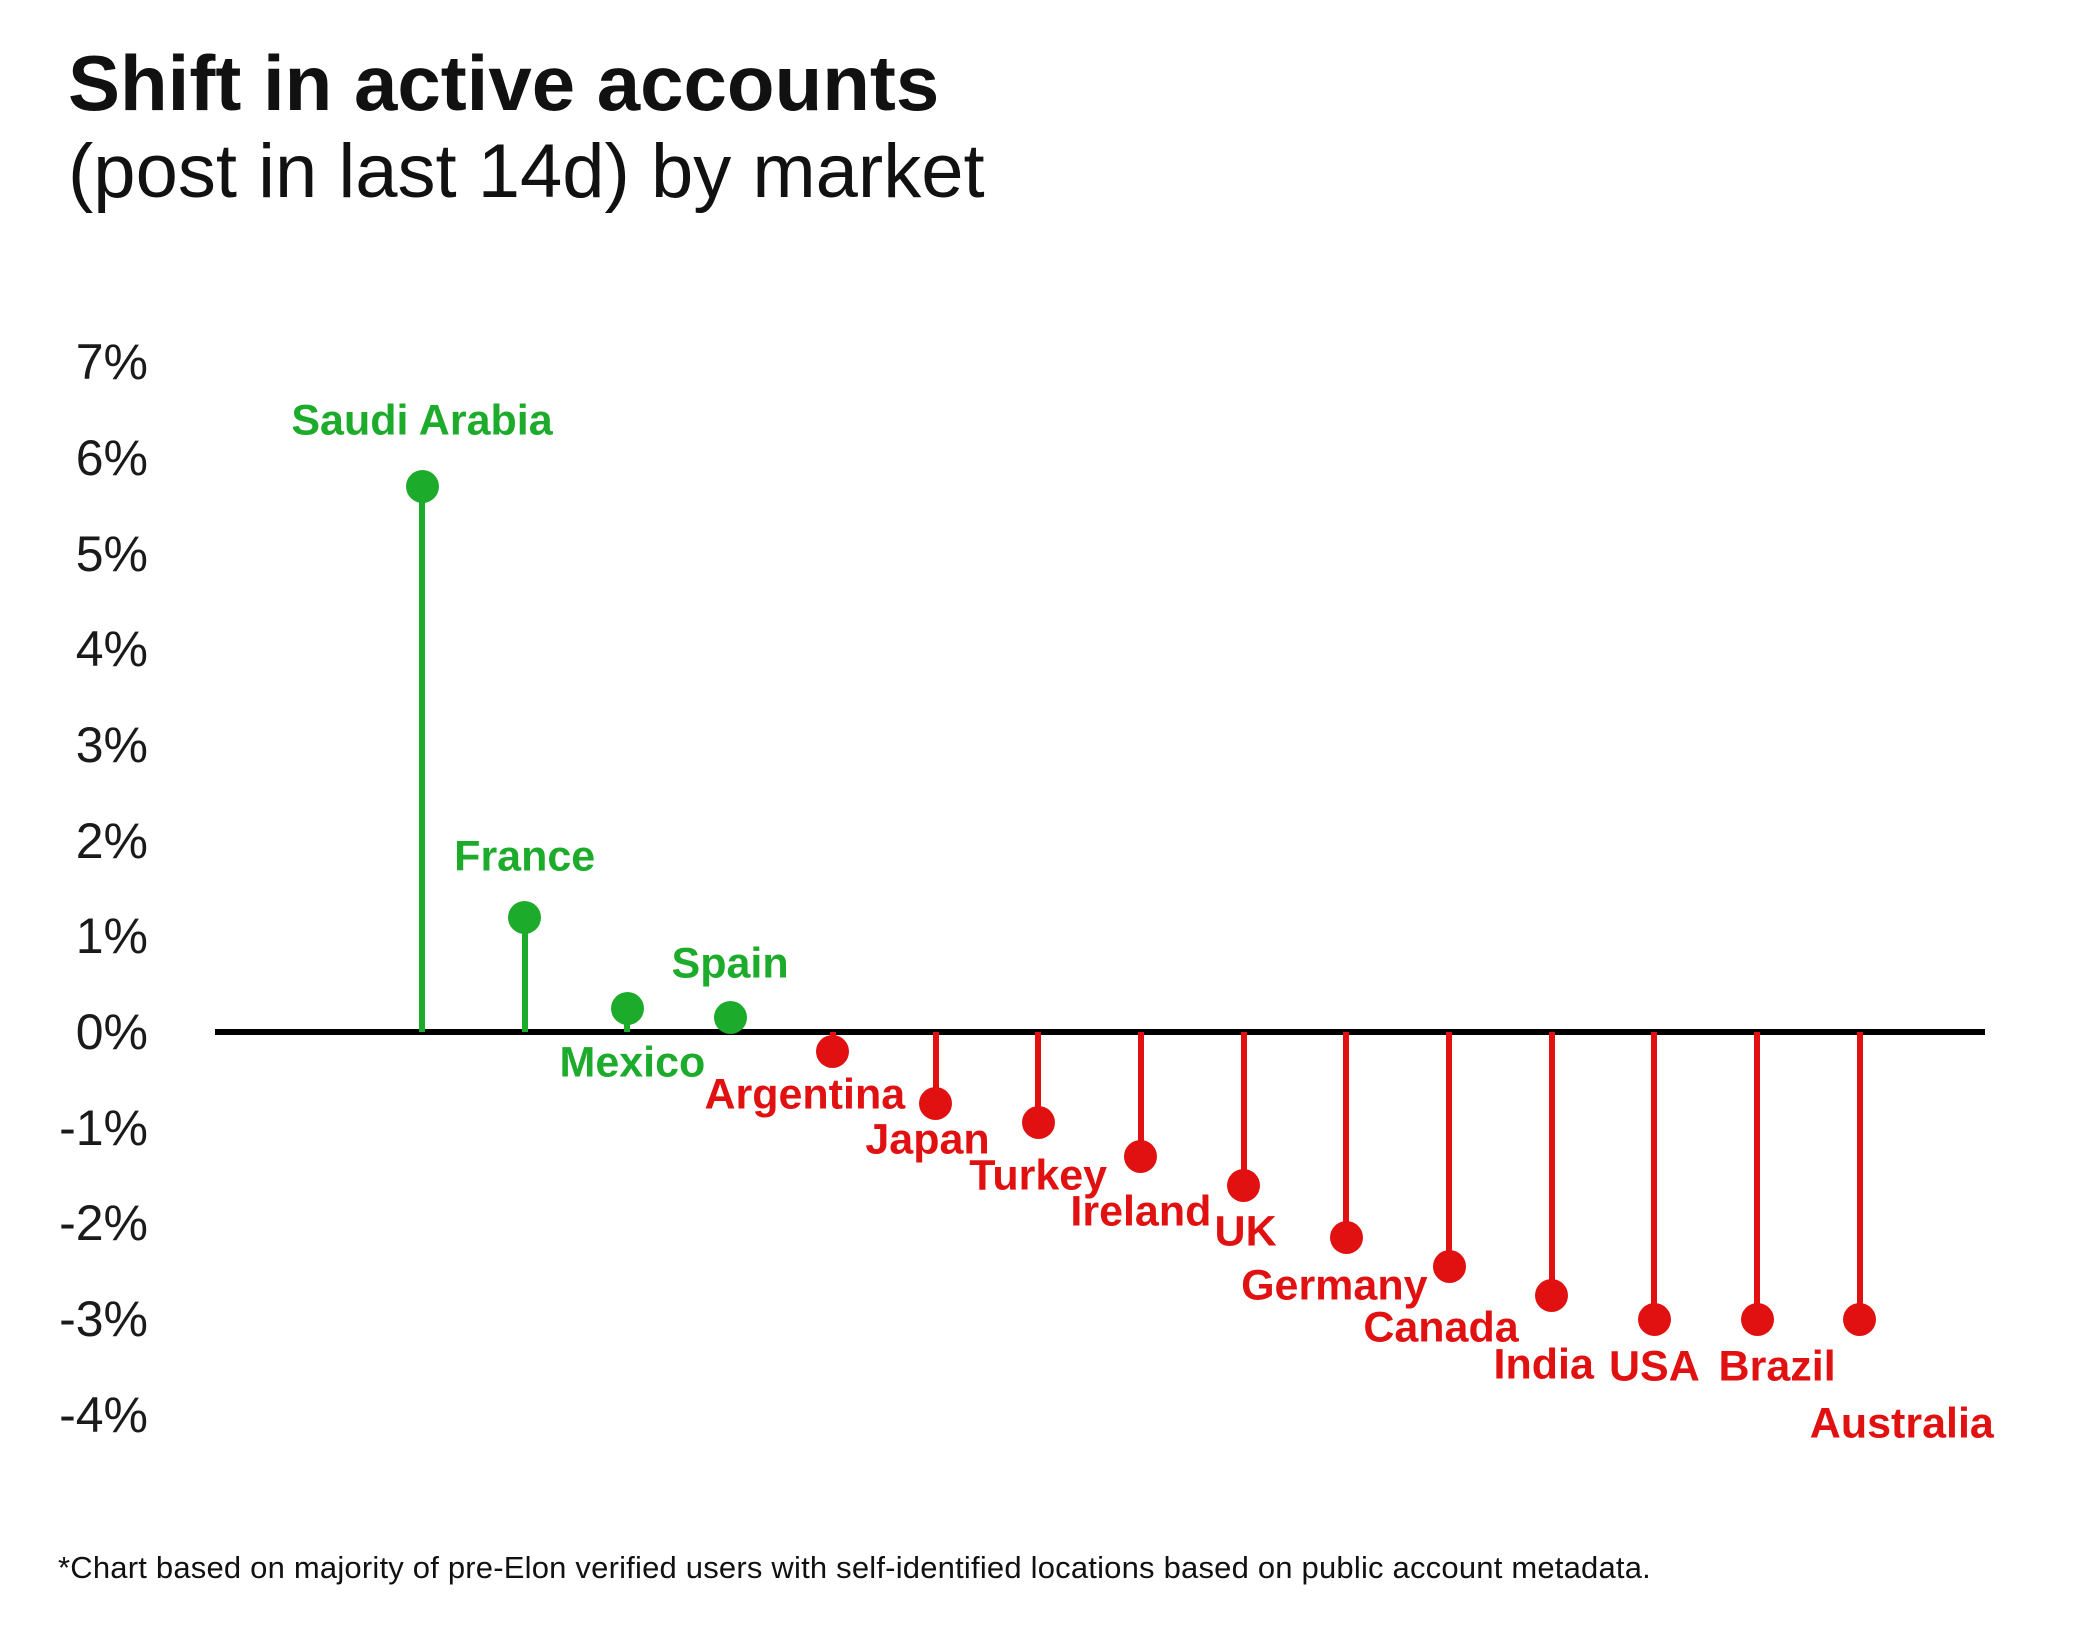 This screenshot has width=2084, height=1635. I want to click on y-tick-label: 3%, so click(111, 744).